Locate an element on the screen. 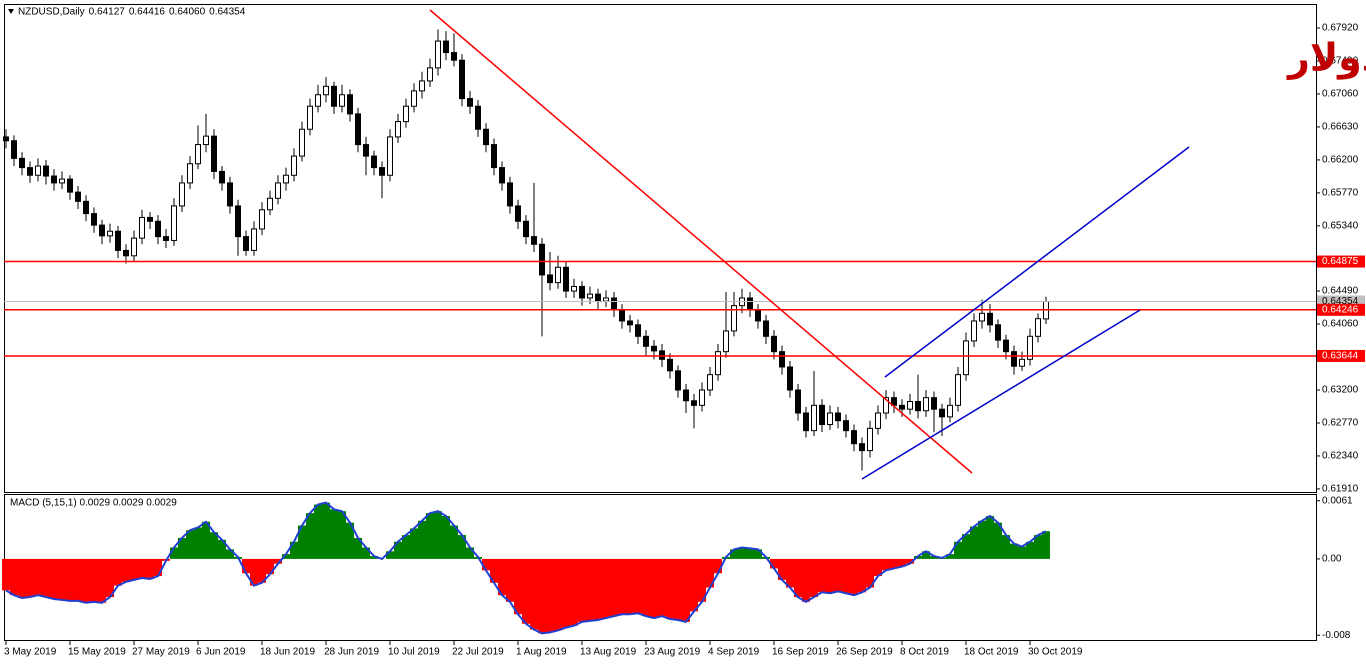 This screenshot has height=665, width=1366. x-tick-label: 22 Jul 2019 is located at coordinates (478, 652).